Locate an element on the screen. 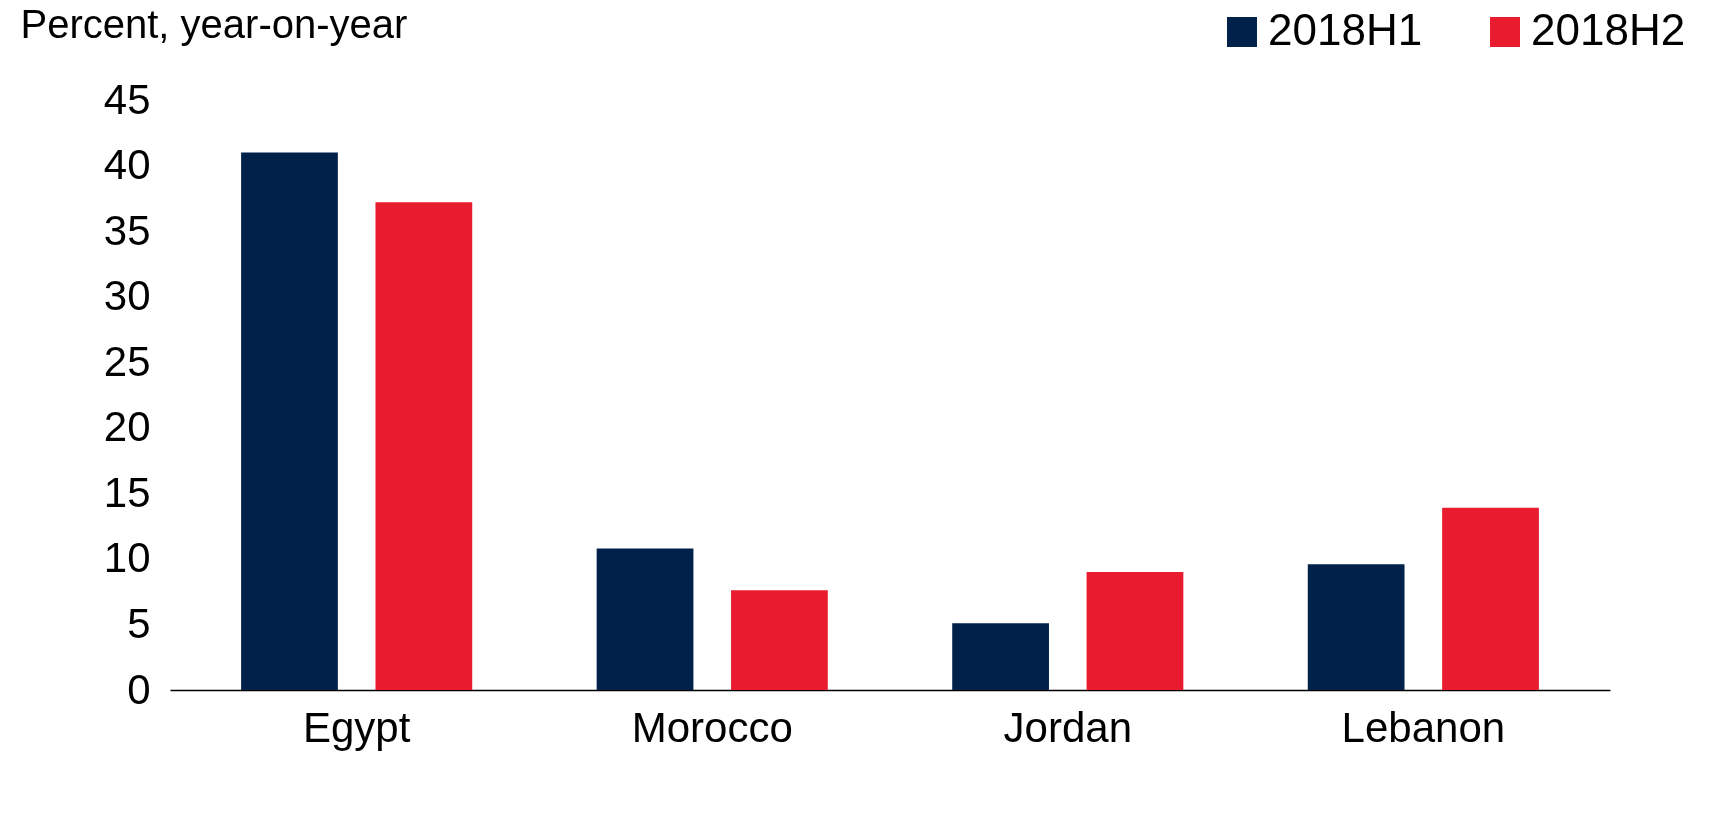  y-tick-label: 30 is located at coordinates (127, 296).